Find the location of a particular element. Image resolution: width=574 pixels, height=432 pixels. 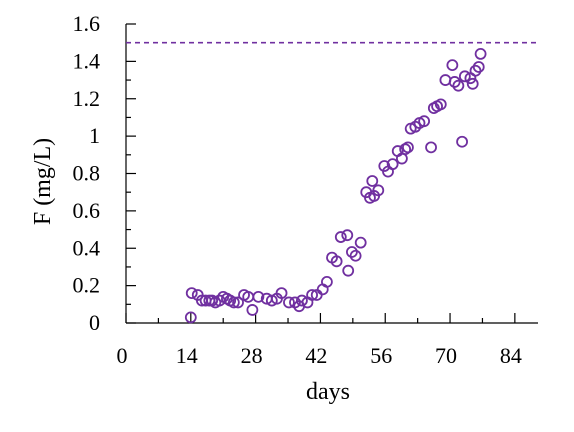

y-tick-label: 0.8 is located at coordinates (87, 173).